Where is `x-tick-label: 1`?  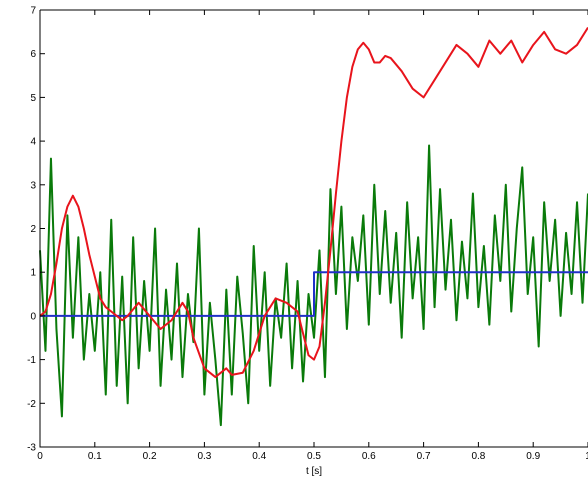 x-tick-label: 1 is located at coordinates (586, 456).